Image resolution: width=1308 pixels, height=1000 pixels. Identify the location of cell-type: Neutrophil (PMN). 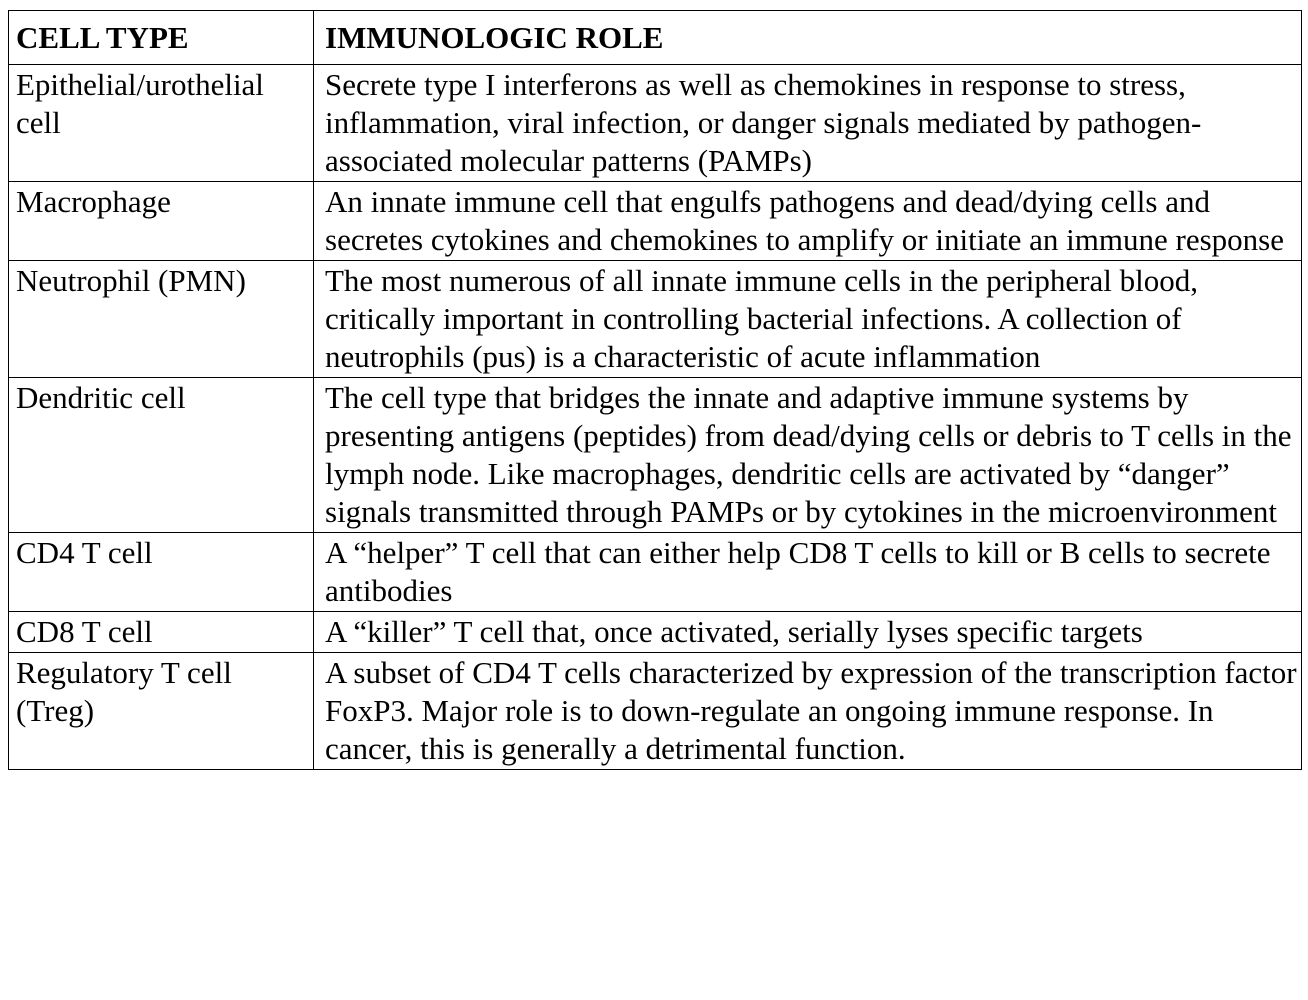
(161, 319).